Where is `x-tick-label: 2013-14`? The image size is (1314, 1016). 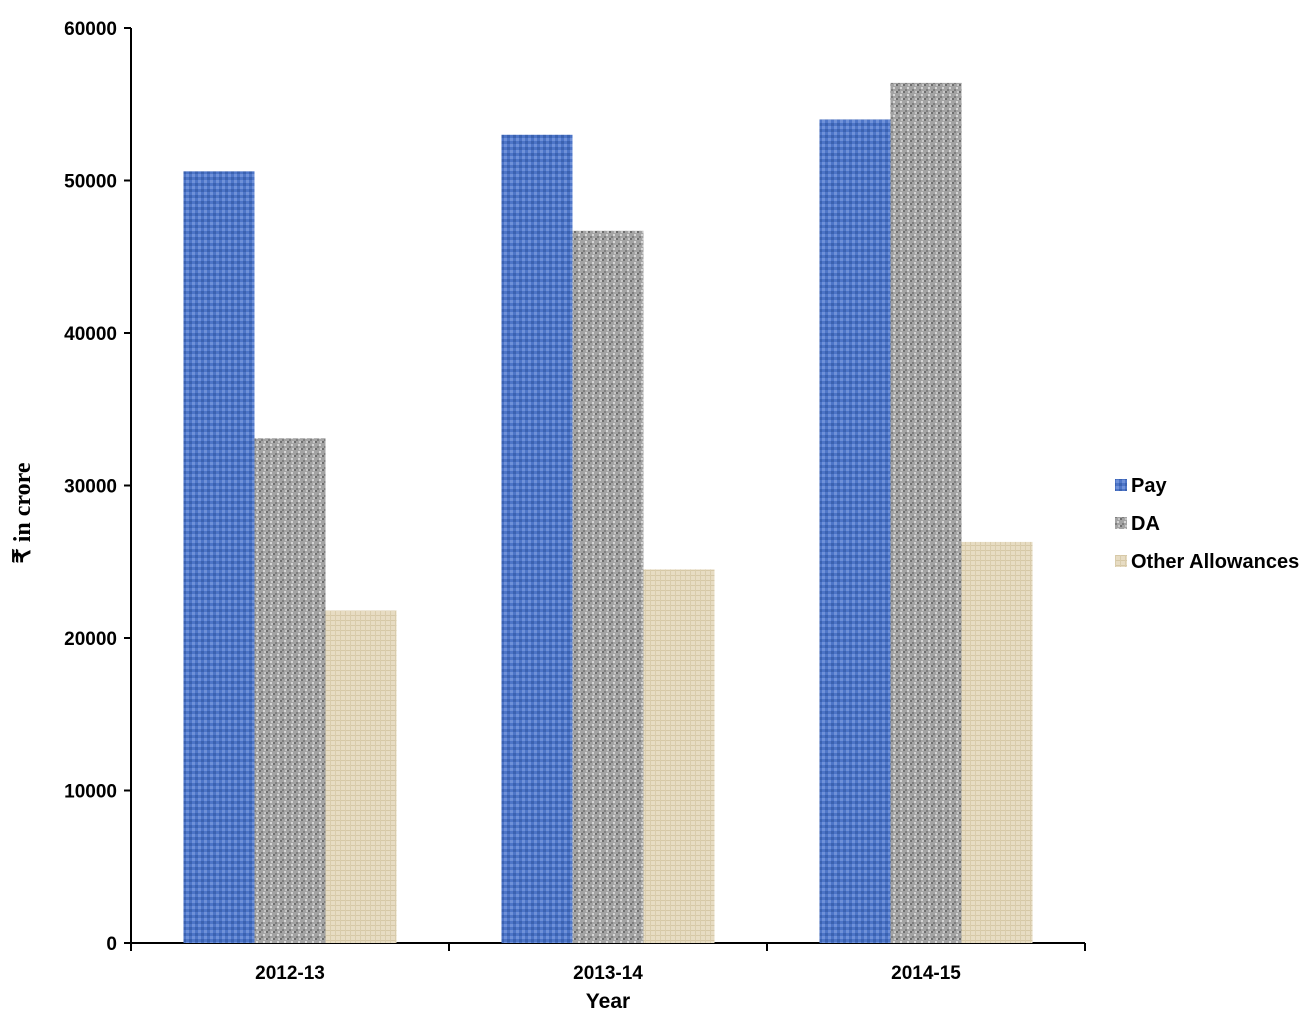
x-tick-label: 2013-14 is located at coordinates (608, 973).